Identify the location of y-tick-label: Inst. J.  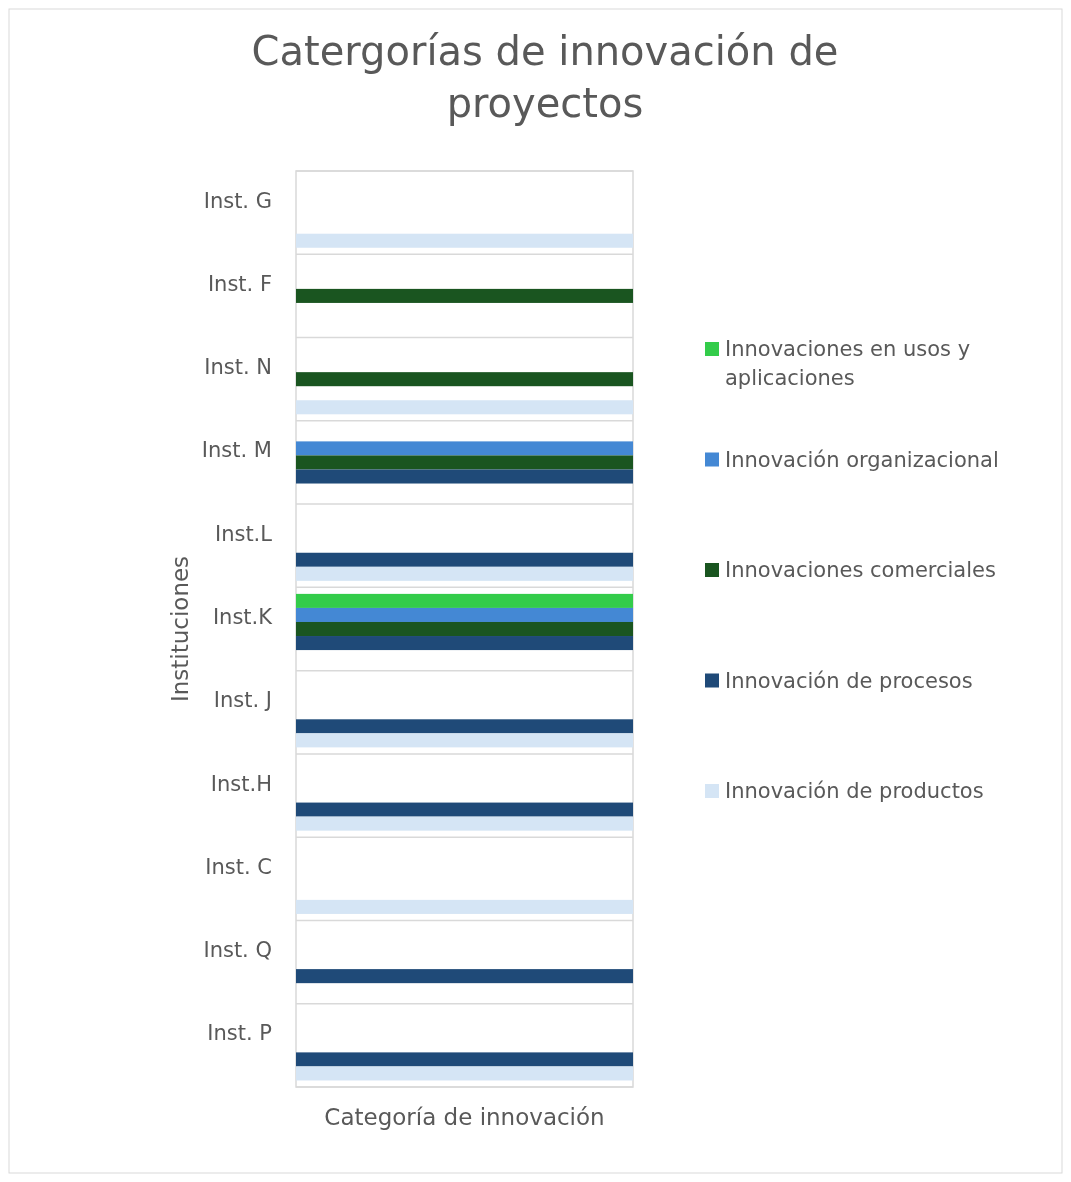
(242, 700).